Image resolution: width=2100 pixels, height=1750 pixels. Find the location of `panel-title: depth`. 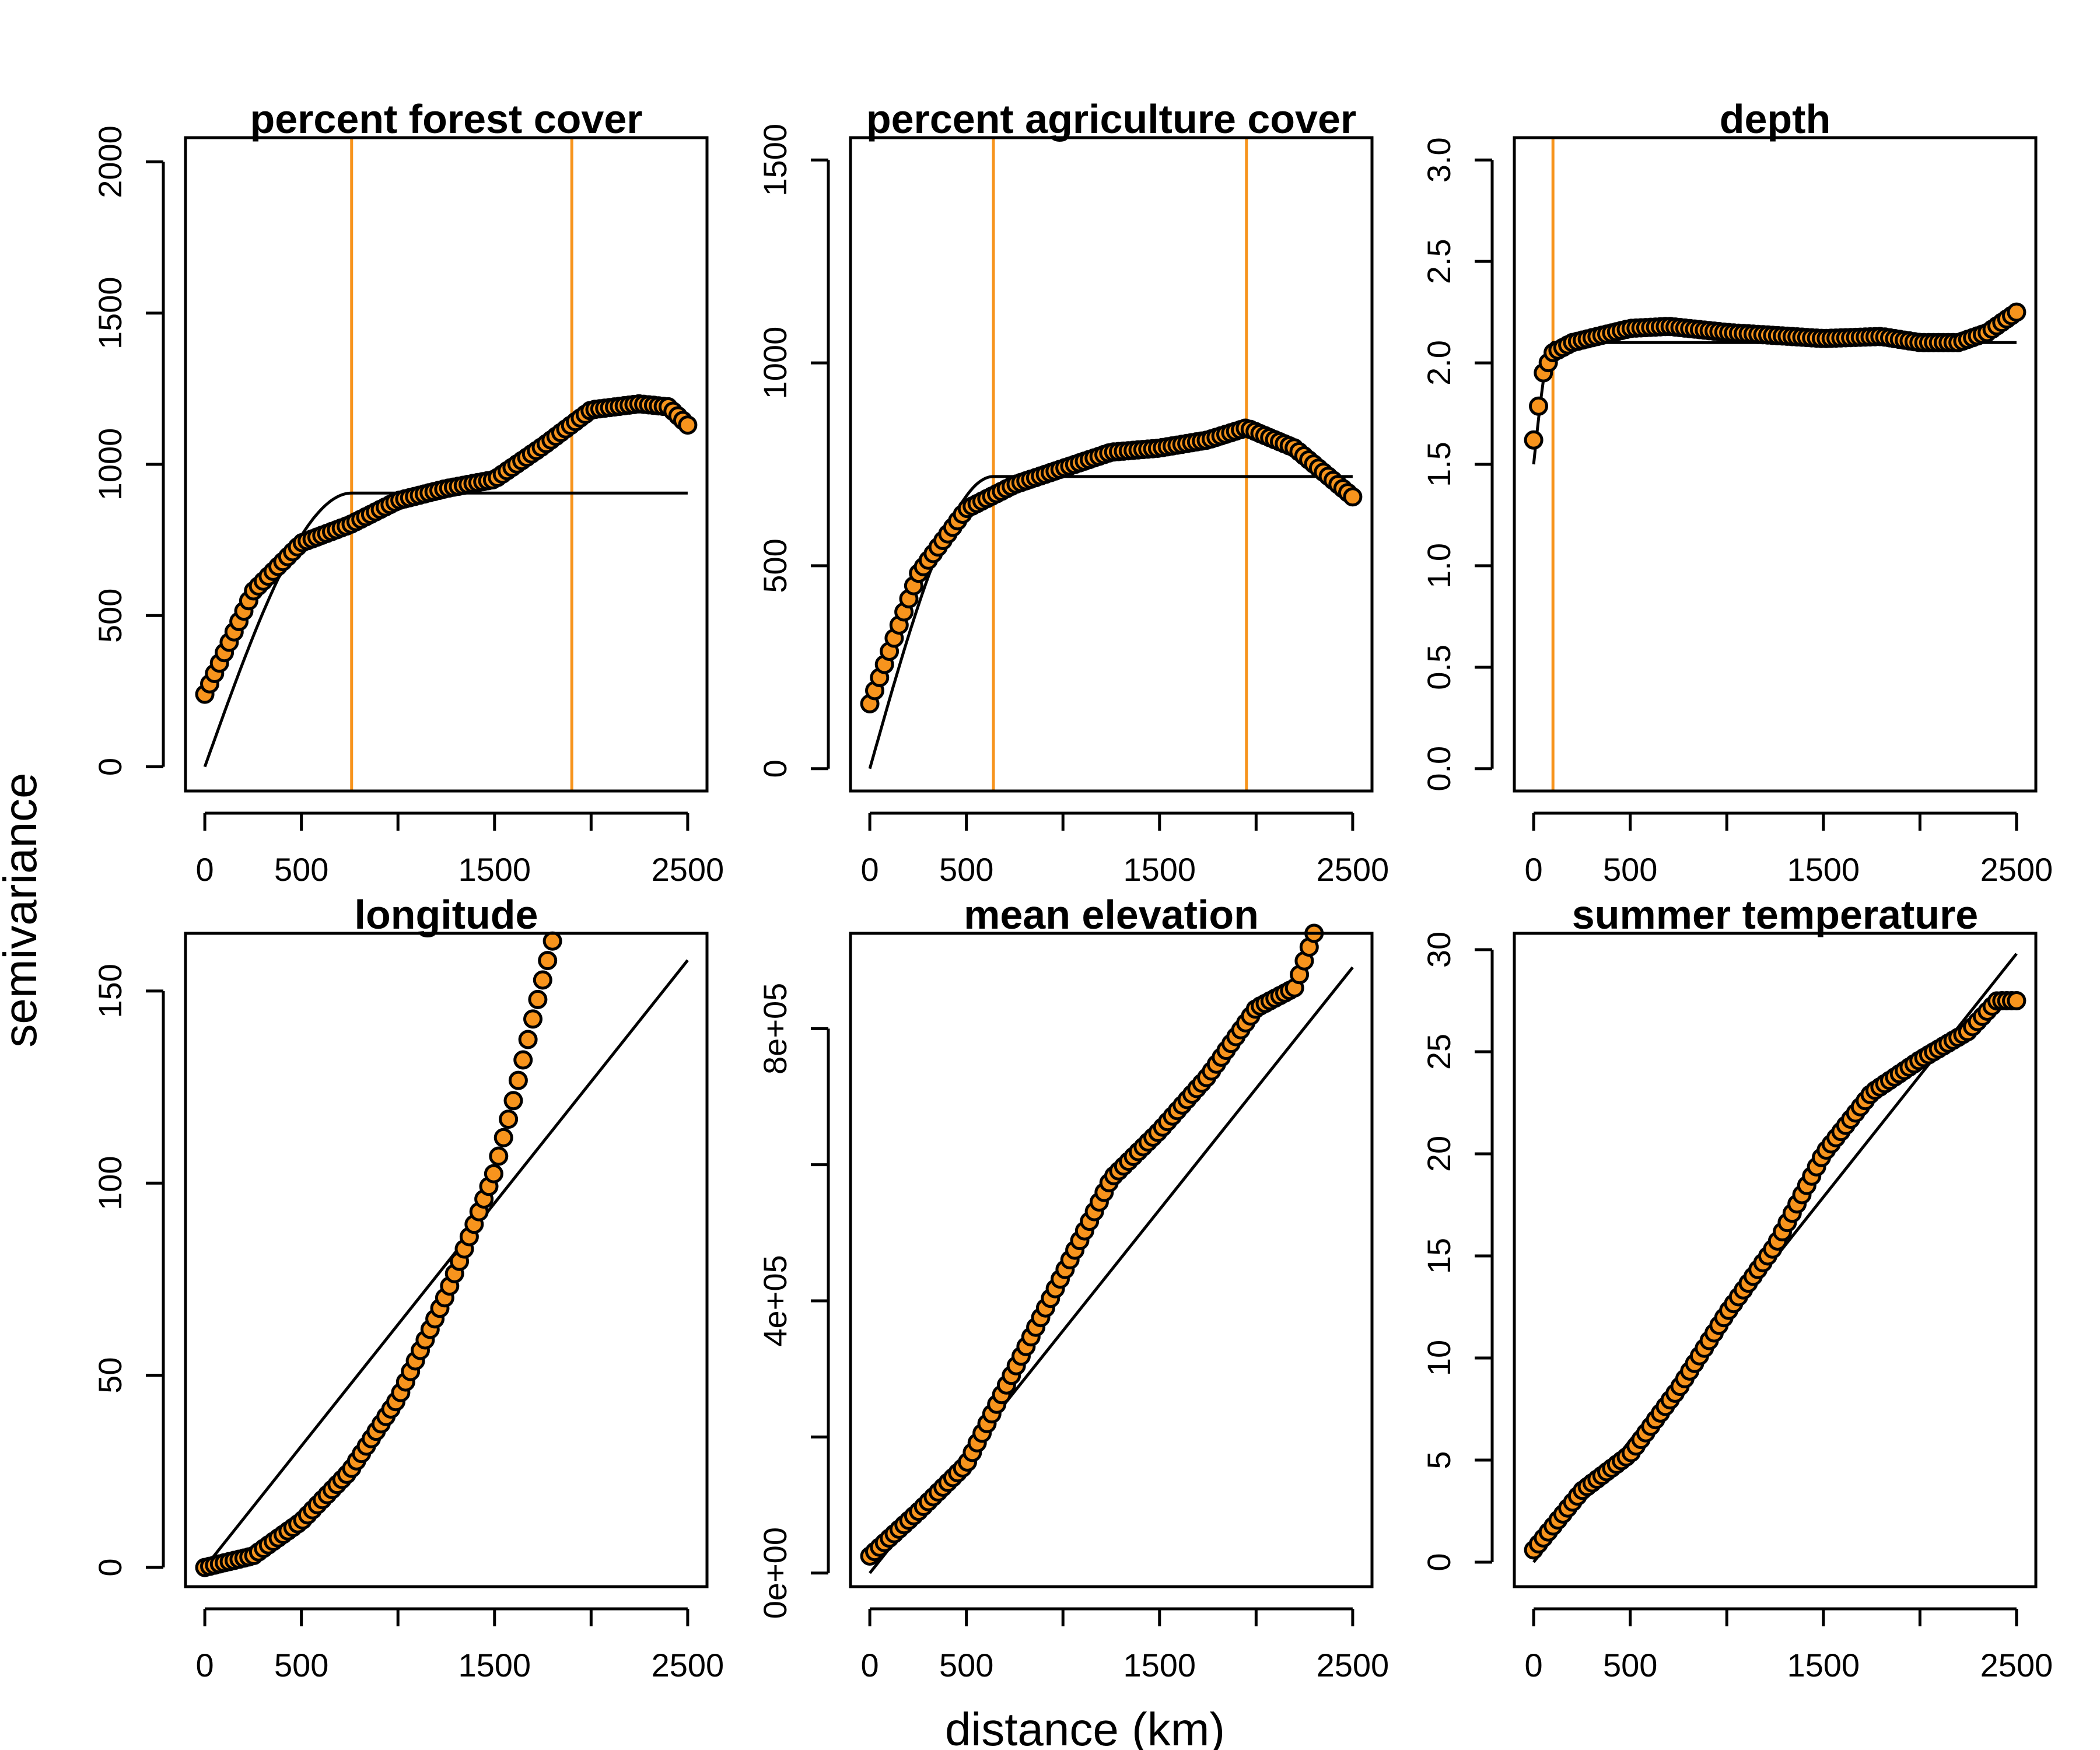

panel-title: depth is located at coordinates (1775, 119).